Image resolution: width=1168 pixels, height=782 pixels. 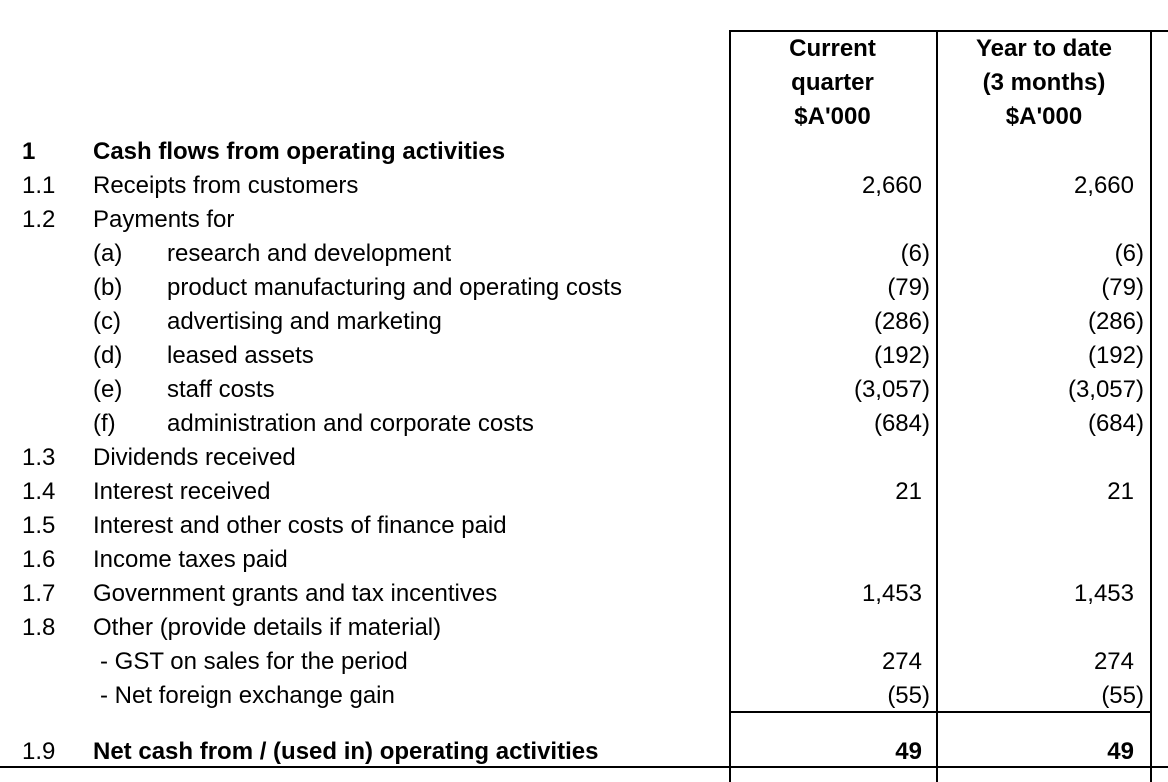 I want to click on current-value: (684), so click(x=901, y=423).